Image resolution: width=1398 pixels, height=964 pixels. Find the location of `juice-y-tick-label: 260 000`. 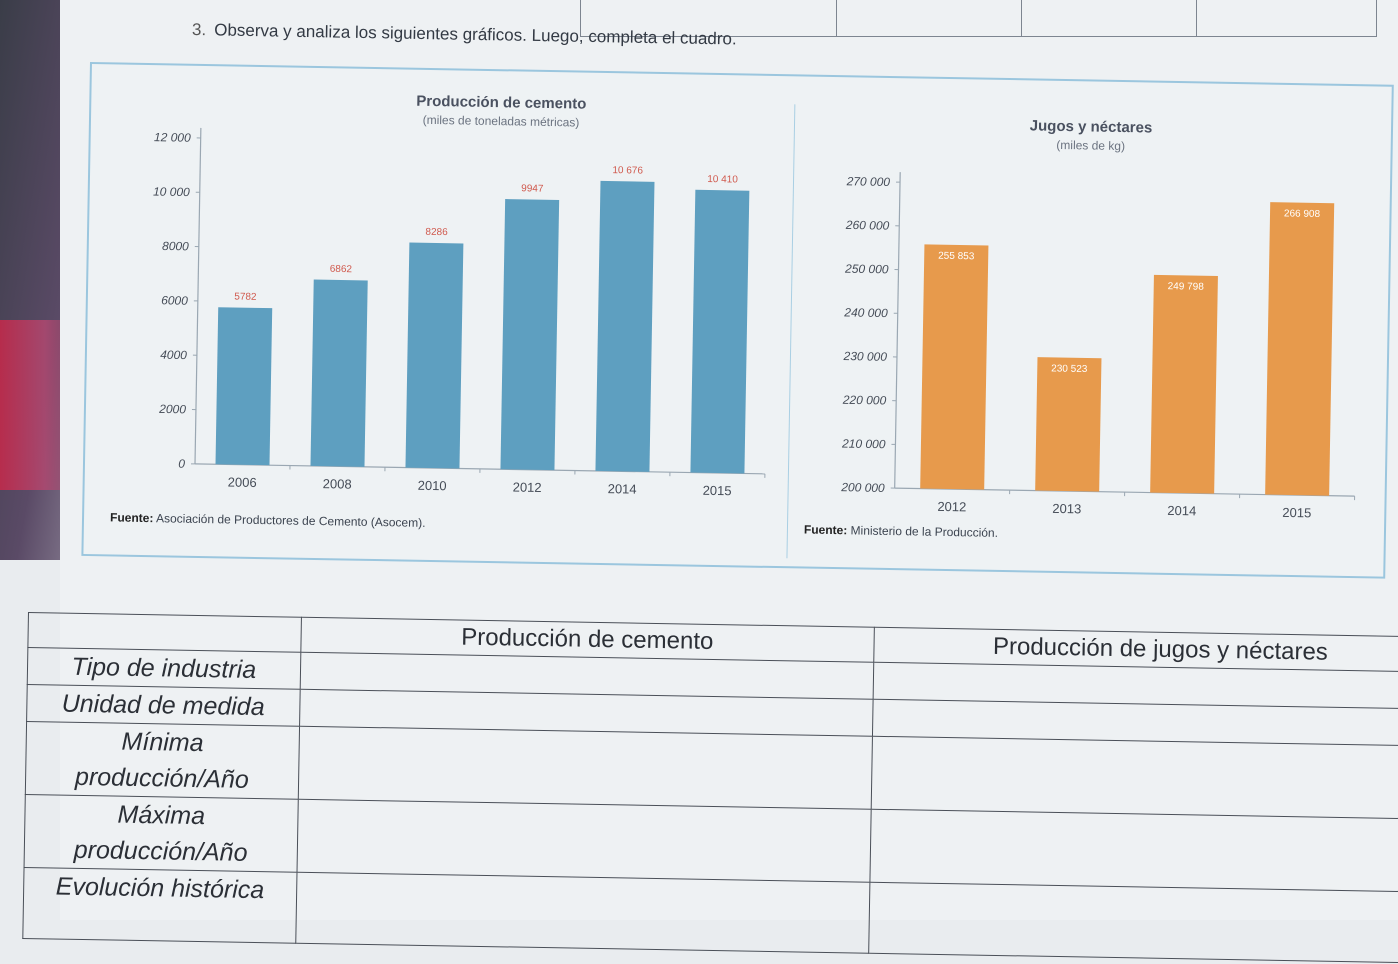

juice-y-tick-label: 260 000 is located at coordinates (867, 225).